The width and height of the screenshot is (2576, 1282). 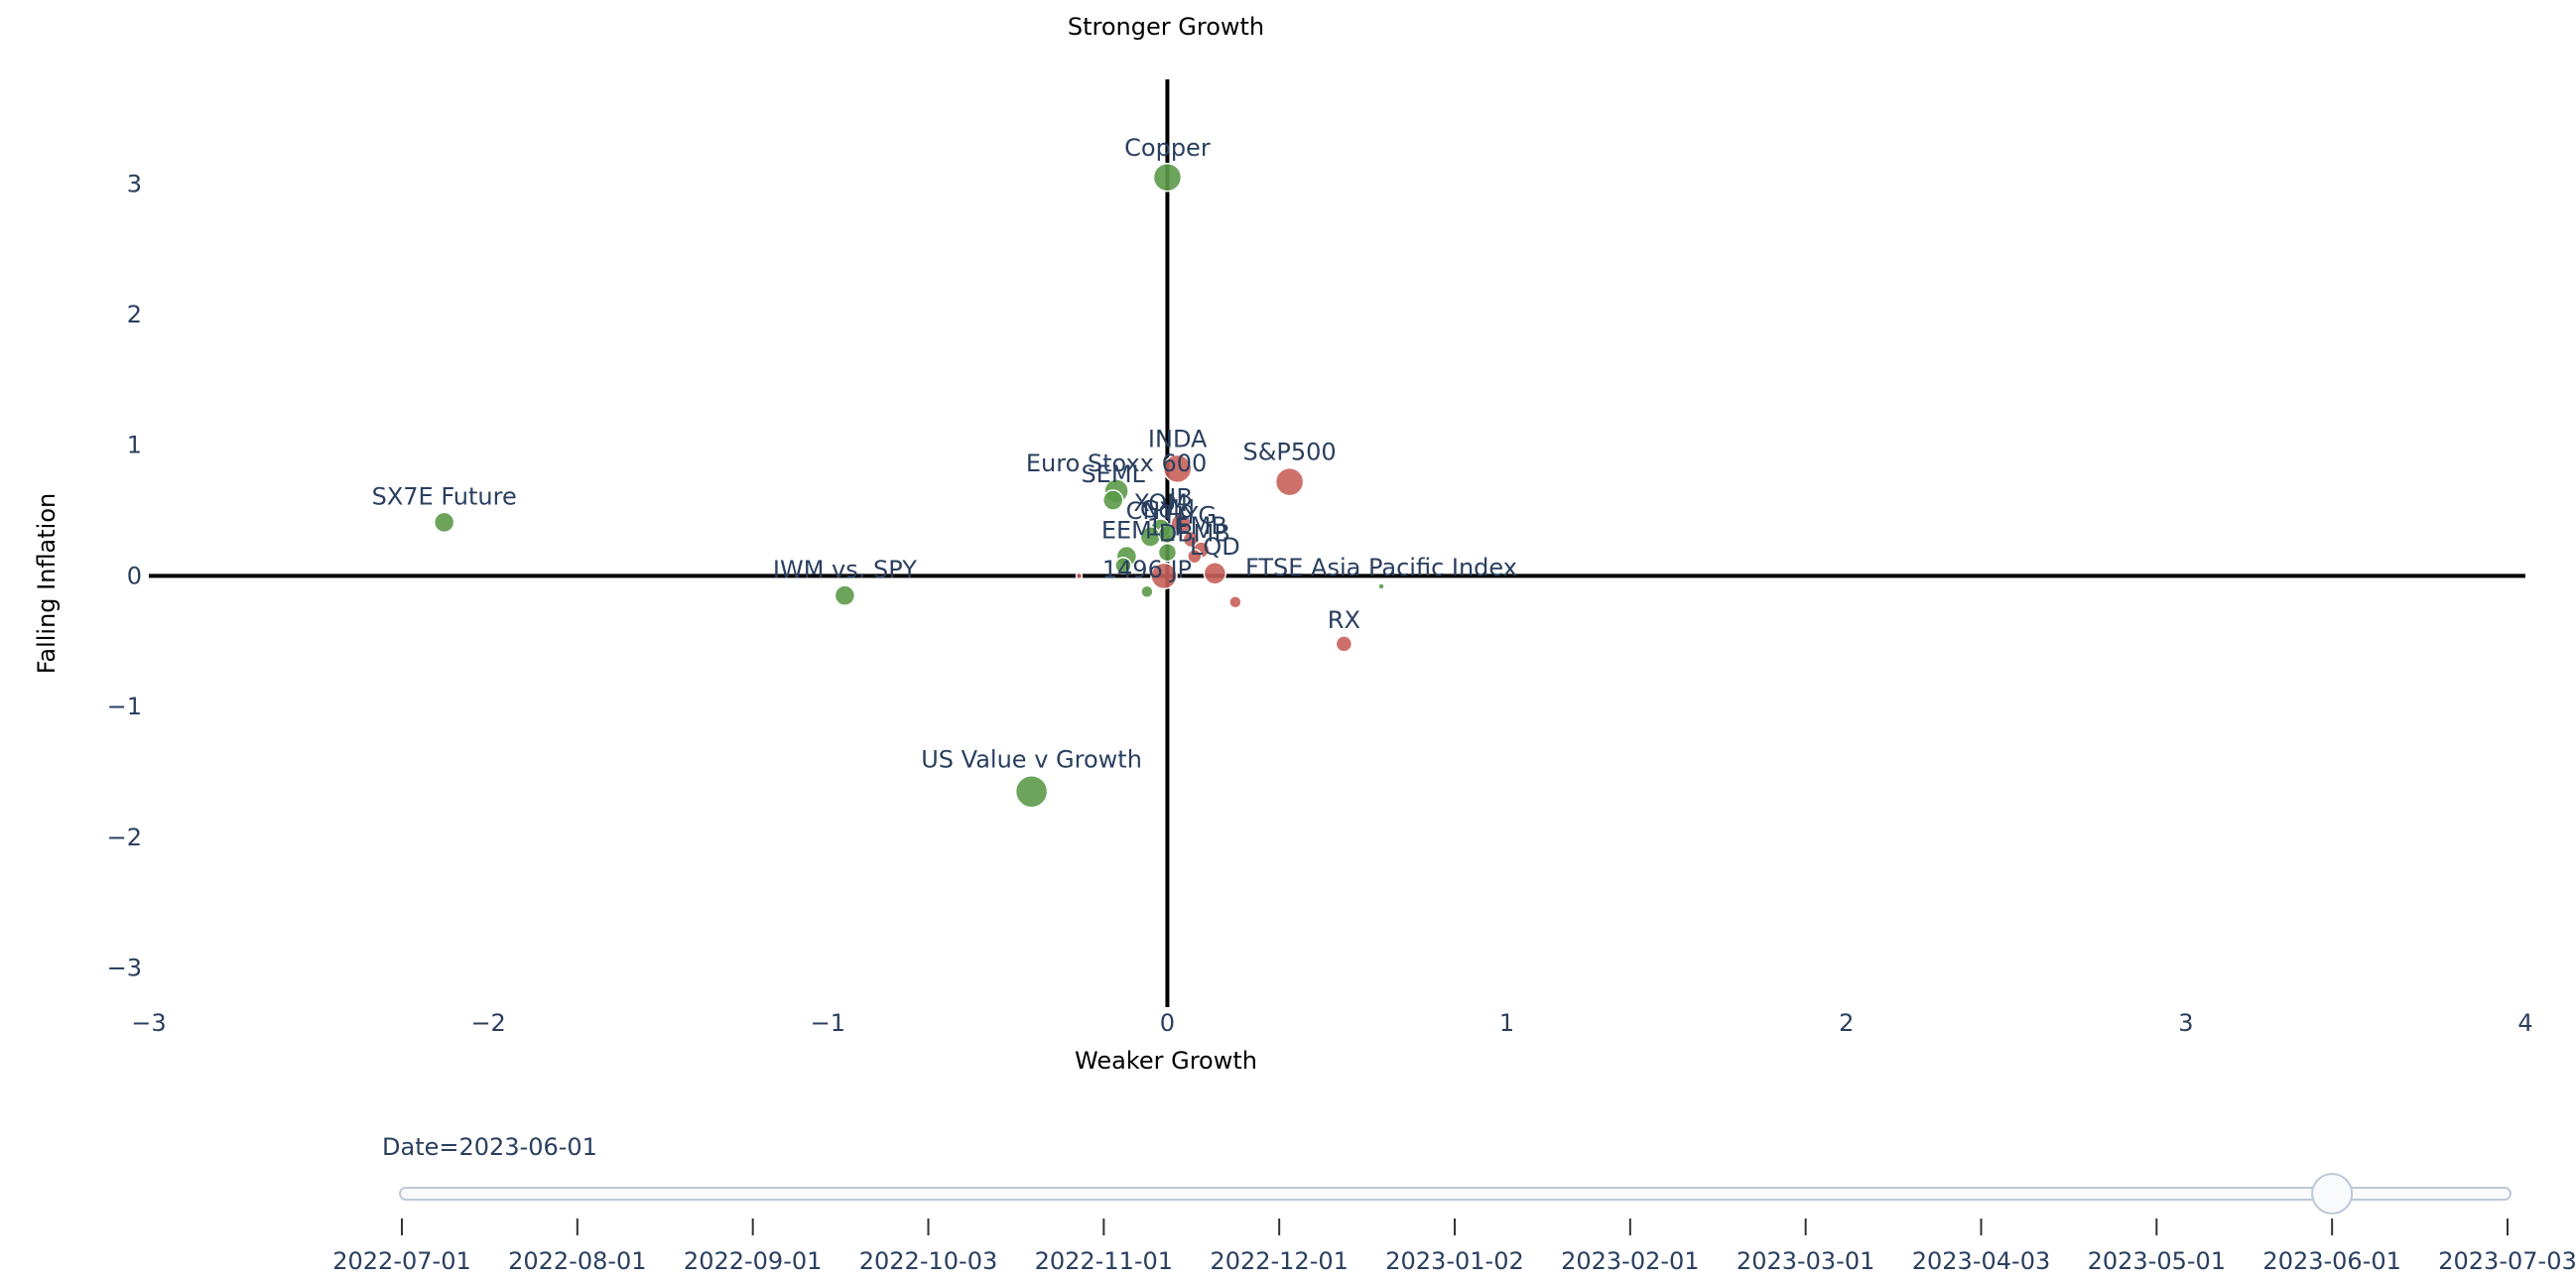 I want to click on y-axis-ticks: −3 −2 −1 0 1 2 3, so click(x=125, y=576).